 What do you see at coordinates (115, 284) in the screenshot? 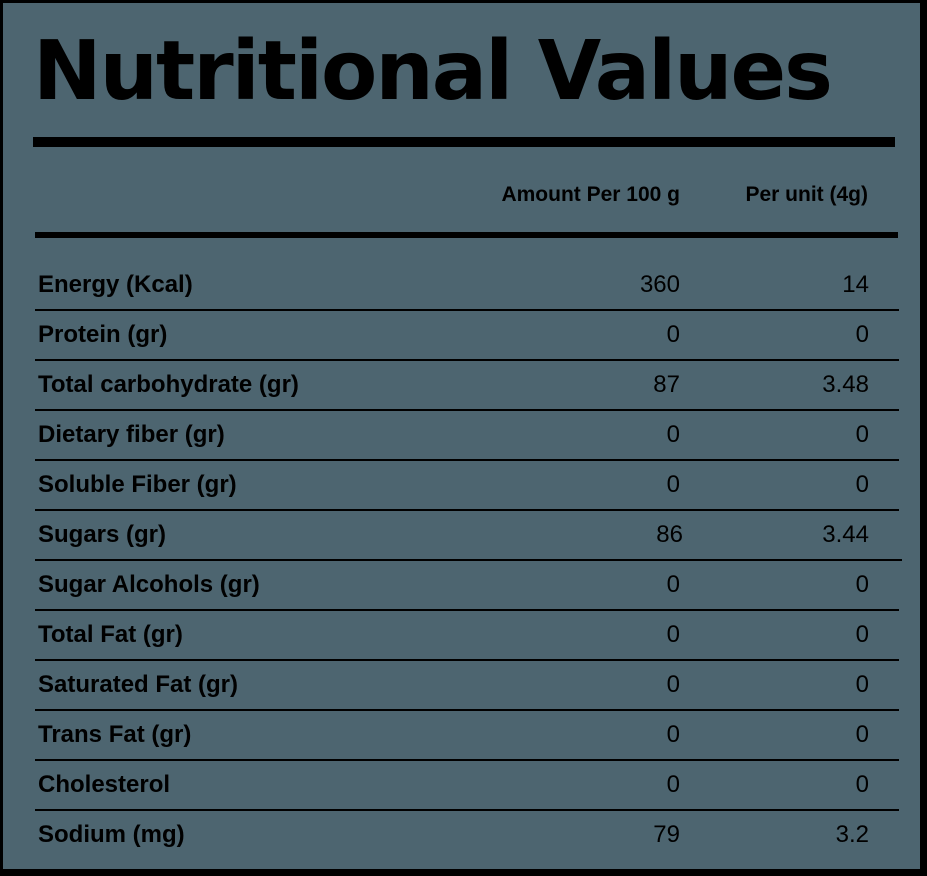
I see `nutrient-name: Energy (Kcal)` at bounding box center [115, 284].